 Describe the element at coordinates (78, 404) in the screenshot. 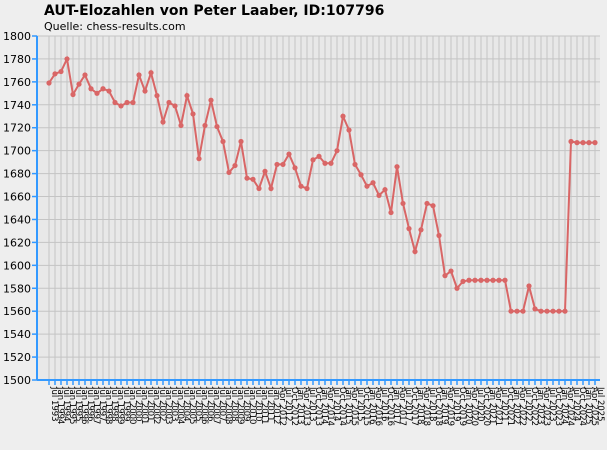

I see `x-tick-label: Jul 1995` at that location.